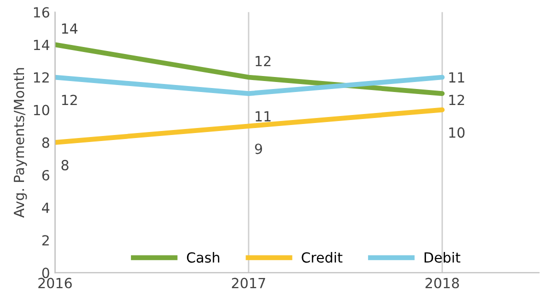 The width and height of the screenshot is (550, 303). I want to click on y-tick-label: 2, so click(45, 240).